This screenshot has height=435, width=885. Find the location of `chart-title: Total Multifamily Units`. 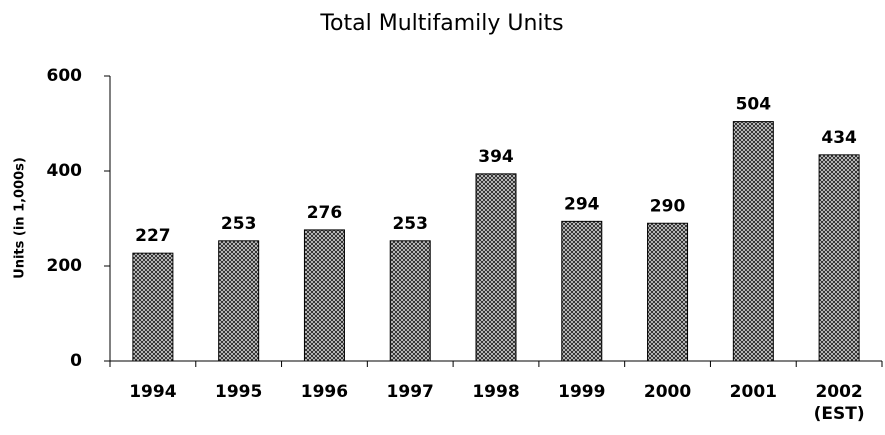

chart-title: Total Multifamily Units is located at coordinates (441, 23).